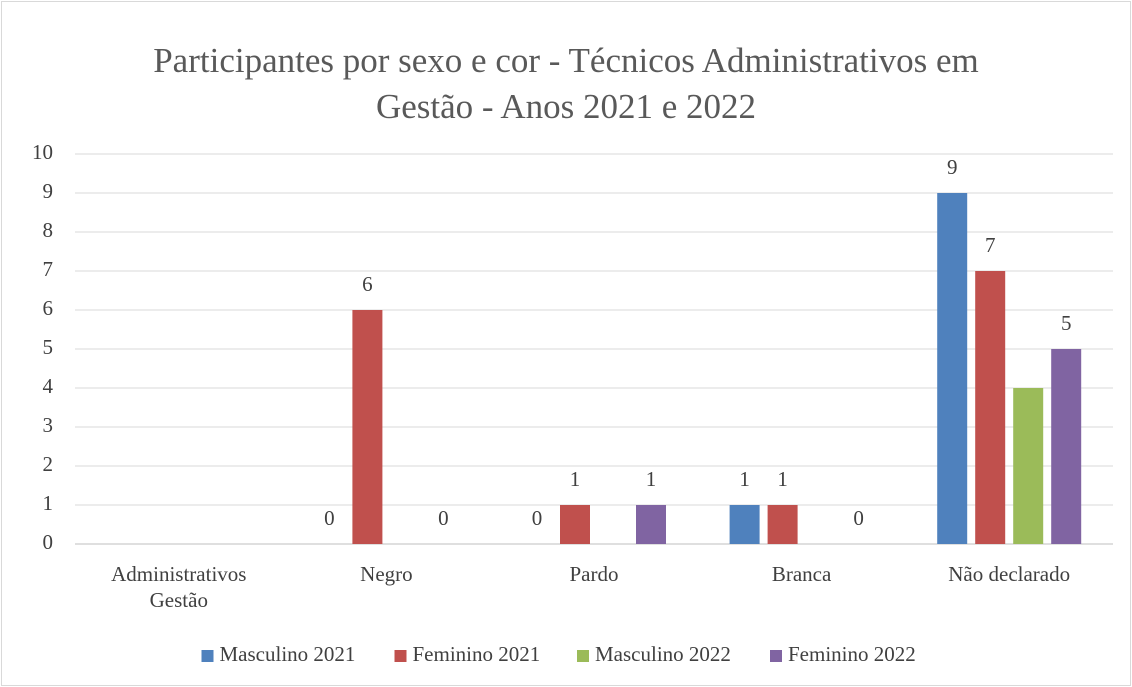  I want to click on x-tick-label: Pardo, so click(594, 574).